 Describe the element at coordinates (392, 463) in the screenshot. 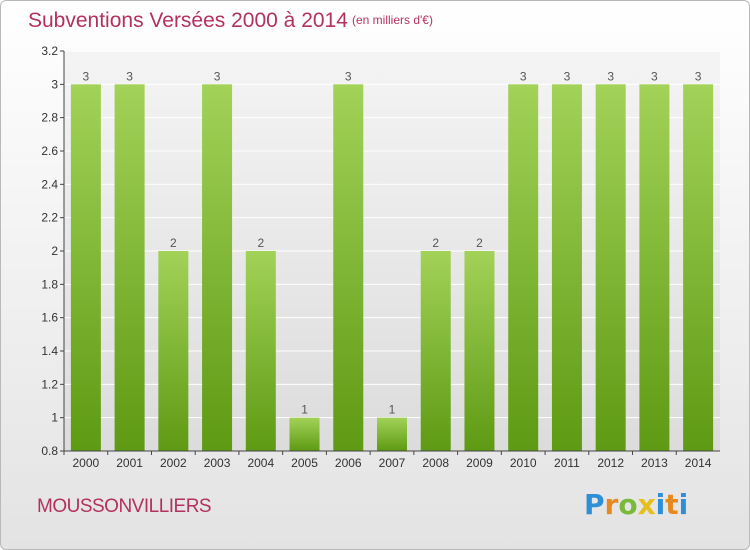

I see `x-tick-label: 2007` at that location.